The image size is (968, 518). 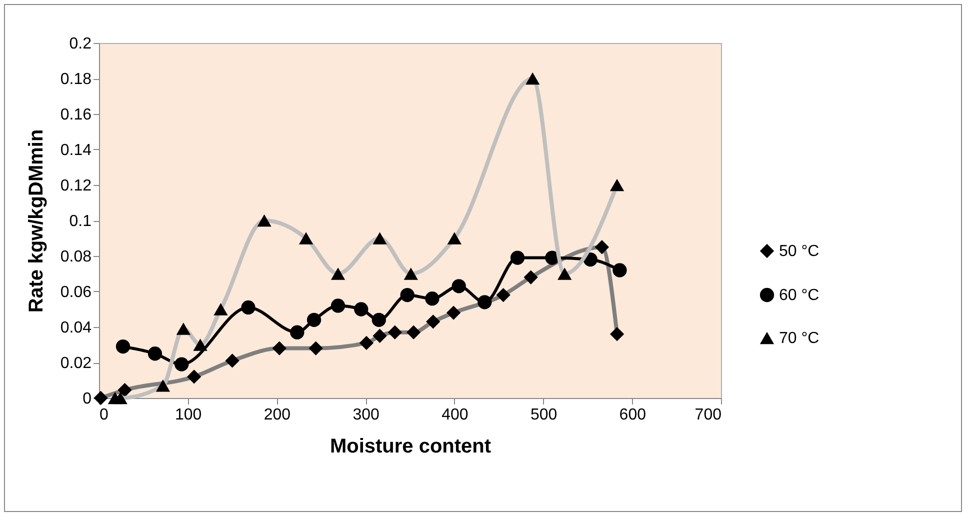 What do you see at coordinates (76, 292) in the screenshot?
I see `y-tick-label: 0.06` at bounding box center [76, 292].